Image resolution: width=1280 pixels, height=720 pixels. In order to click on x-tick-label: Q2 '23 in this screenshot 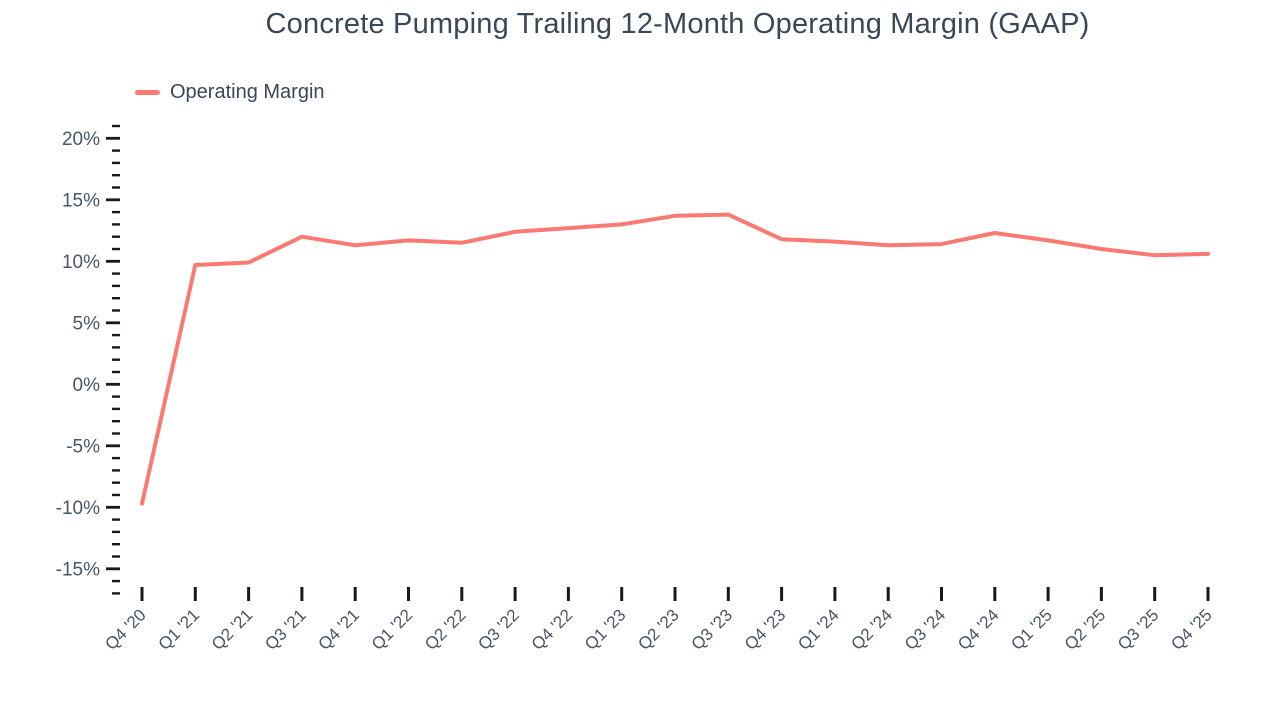, I will do `click(658, 629)`.